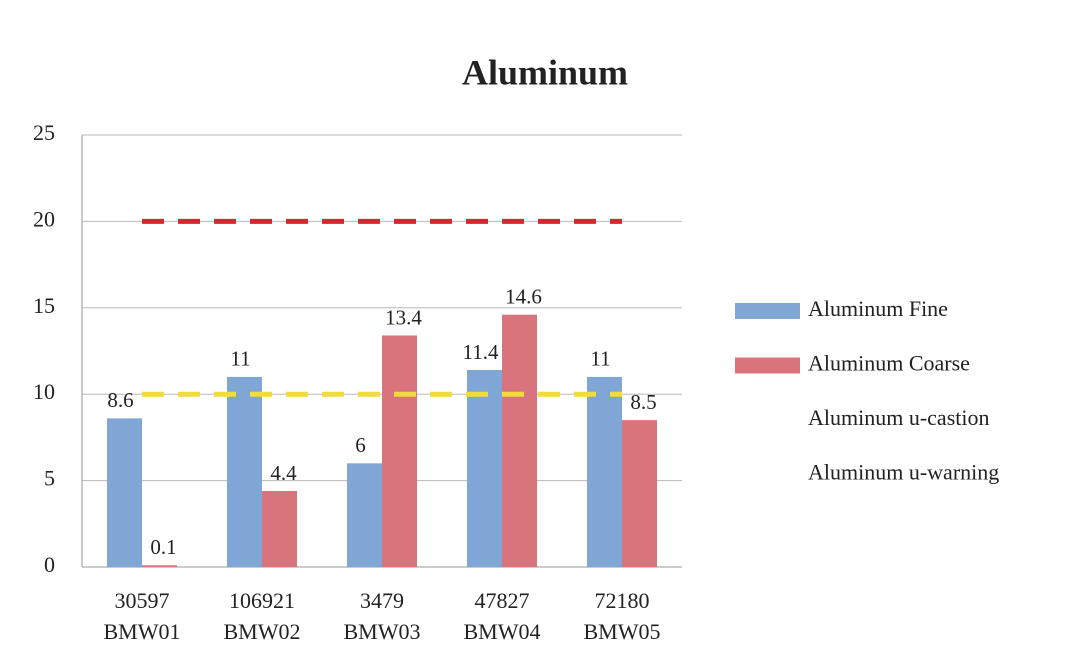  I want to click on chart-title: Aluminum, so click(545, 72).